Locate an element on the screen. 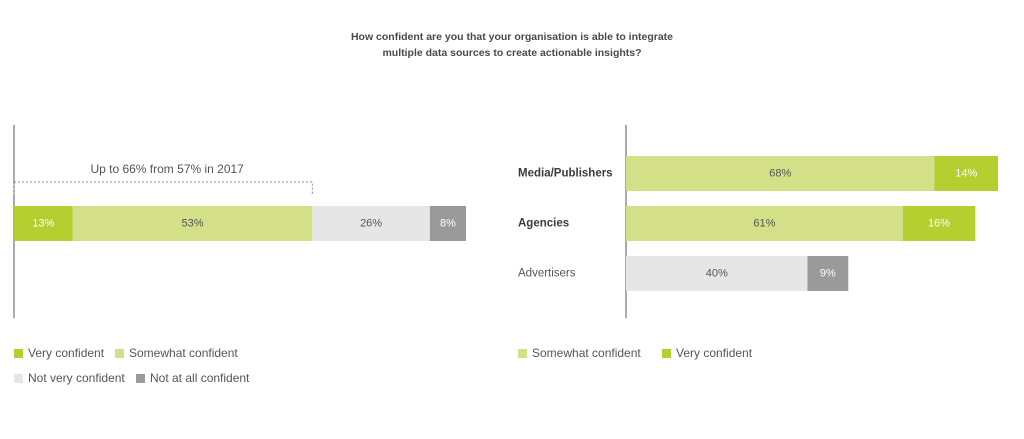 This screenshot has height=439, width=1024. category-label-agencies: Agencies is located at coordinates (543, 224).